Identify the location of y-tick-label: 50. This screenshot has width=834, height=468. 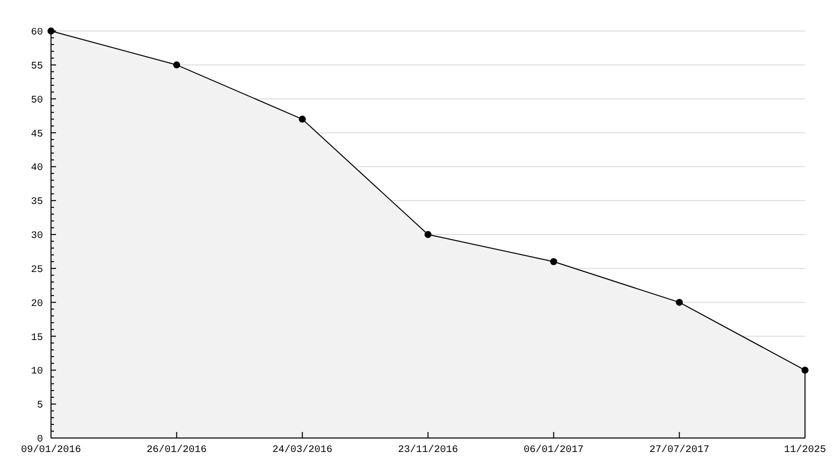
(36, 100).